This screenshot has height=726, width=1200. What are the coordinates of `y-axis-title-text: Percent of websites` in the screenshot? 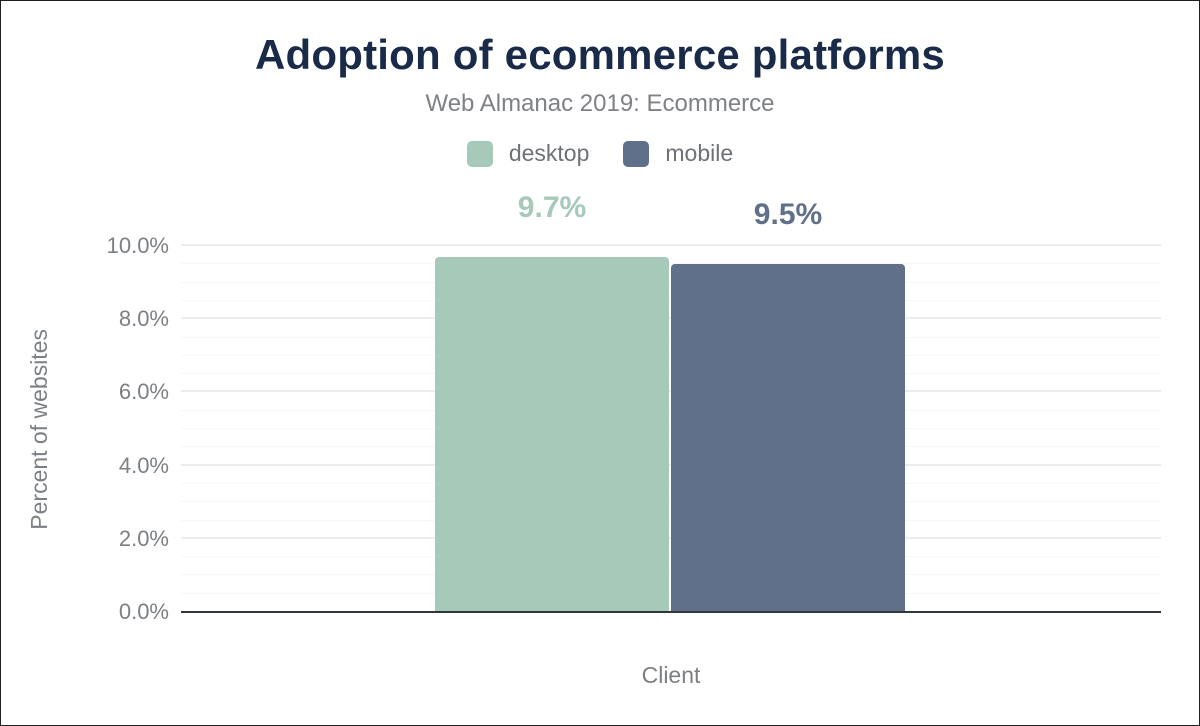 It's located at (38, 429).